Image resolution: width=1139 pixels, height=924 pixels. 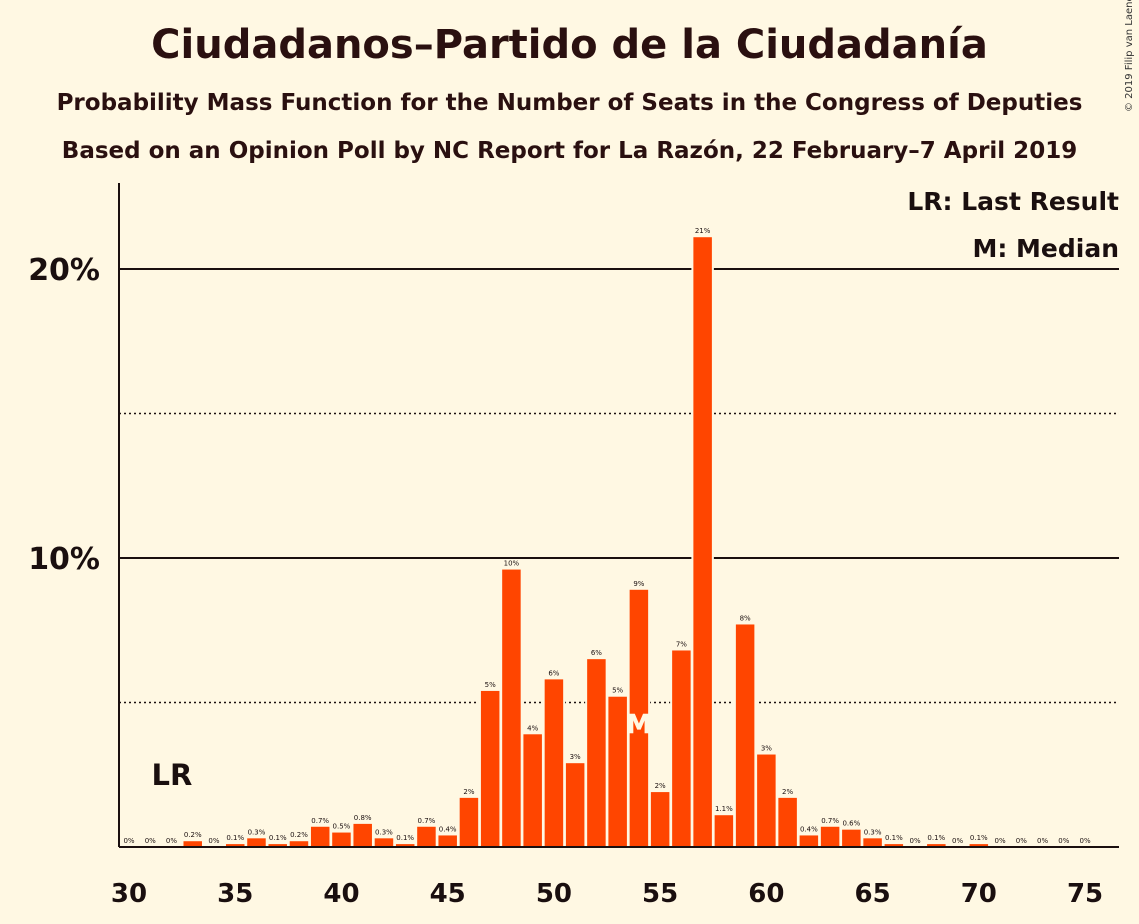 What do you see at coordinates (468, 792) in the screenshot?
I see `bar-label-seat-46: 2%` at bounding box center [468, 792].